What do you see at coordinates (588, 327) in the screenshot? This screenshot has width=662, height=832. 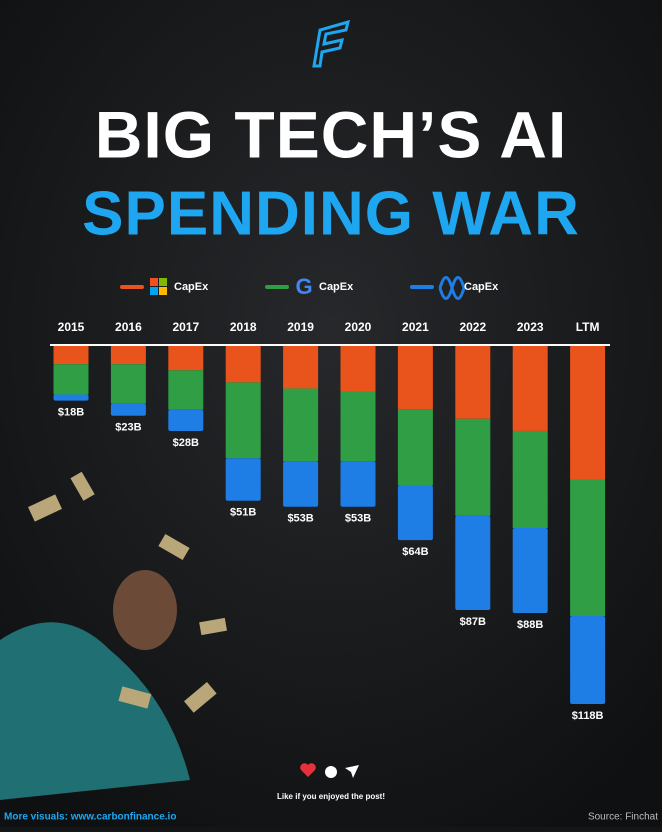 I see `x-tick-label: LTM` at bounding box center [588, 327].